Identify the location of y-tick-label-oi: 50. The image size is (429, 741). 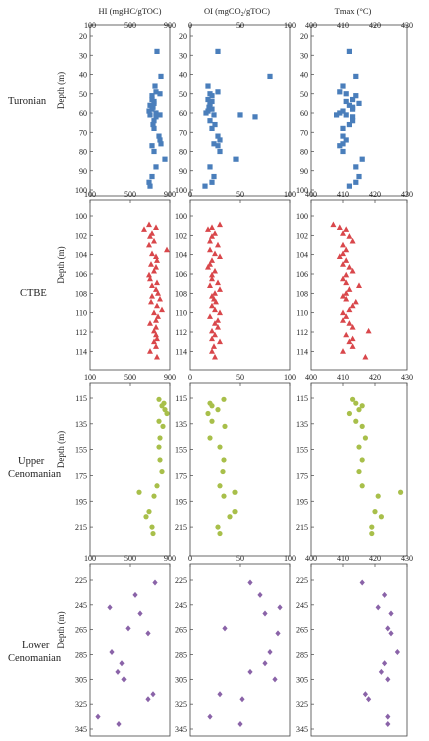
(183, 94).